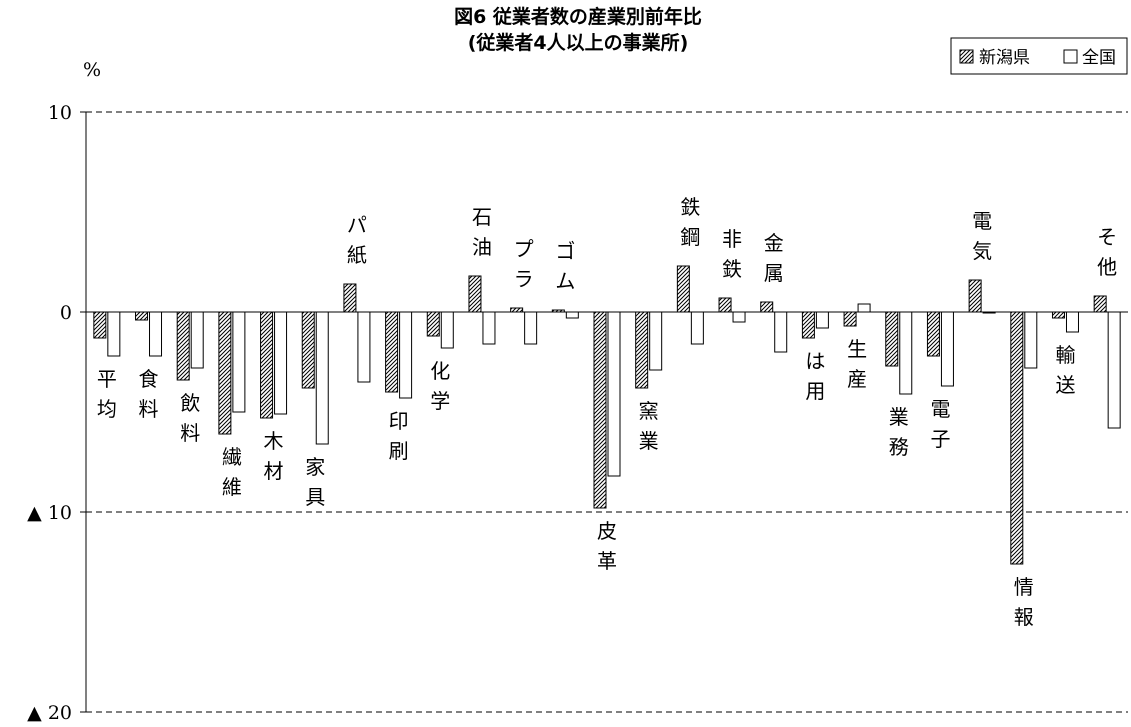 The image size is (1131, 727). I want to click on legend-swatch-zenkoku, so click(1070, 56).